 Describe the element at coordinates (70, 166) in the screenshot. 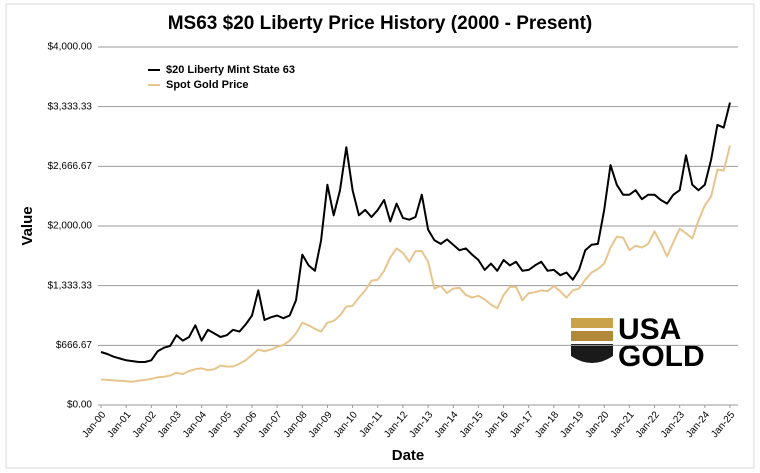

I see `y-tick-label: $2,666.67` at that location.